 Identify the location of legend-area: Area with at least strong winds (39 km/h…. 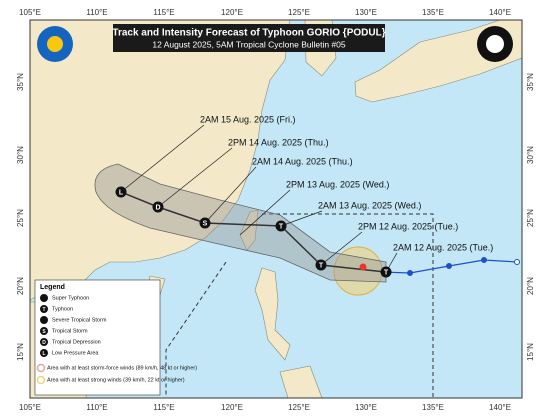
(116, 380).